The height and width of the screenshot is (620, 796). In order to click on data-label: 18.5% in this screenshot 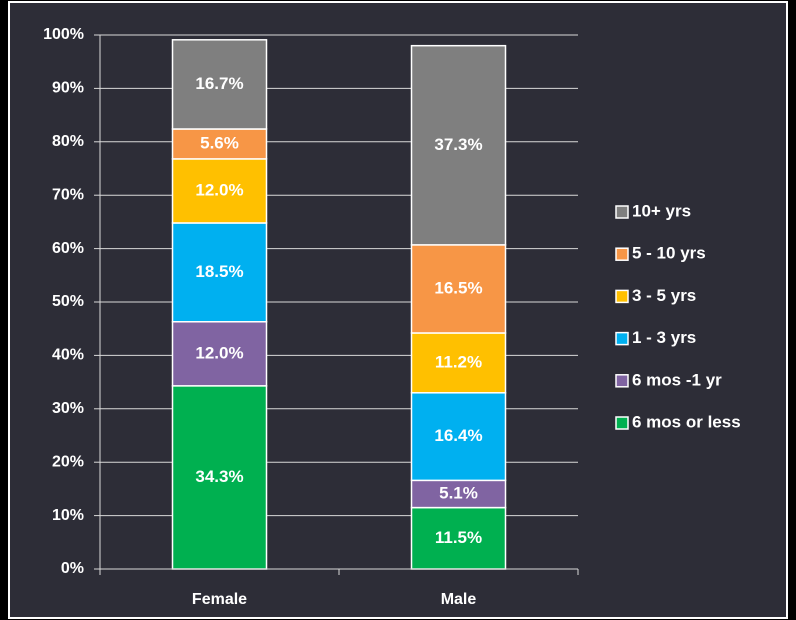, I will do `click(219, 271)`.